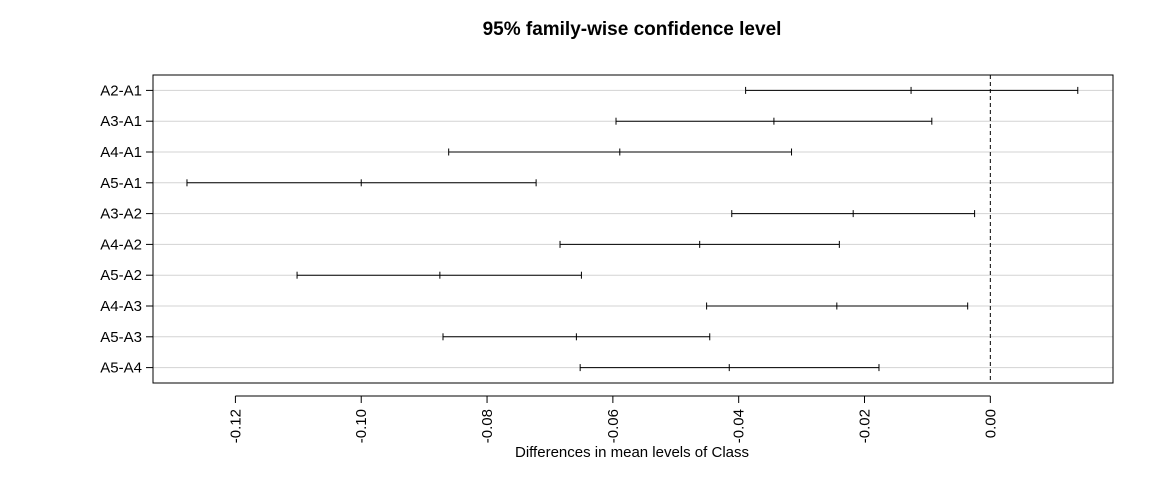 This screenshot has width=1152, height=480. I want to click on x-tick-label: -0.10, so click(361, 426).